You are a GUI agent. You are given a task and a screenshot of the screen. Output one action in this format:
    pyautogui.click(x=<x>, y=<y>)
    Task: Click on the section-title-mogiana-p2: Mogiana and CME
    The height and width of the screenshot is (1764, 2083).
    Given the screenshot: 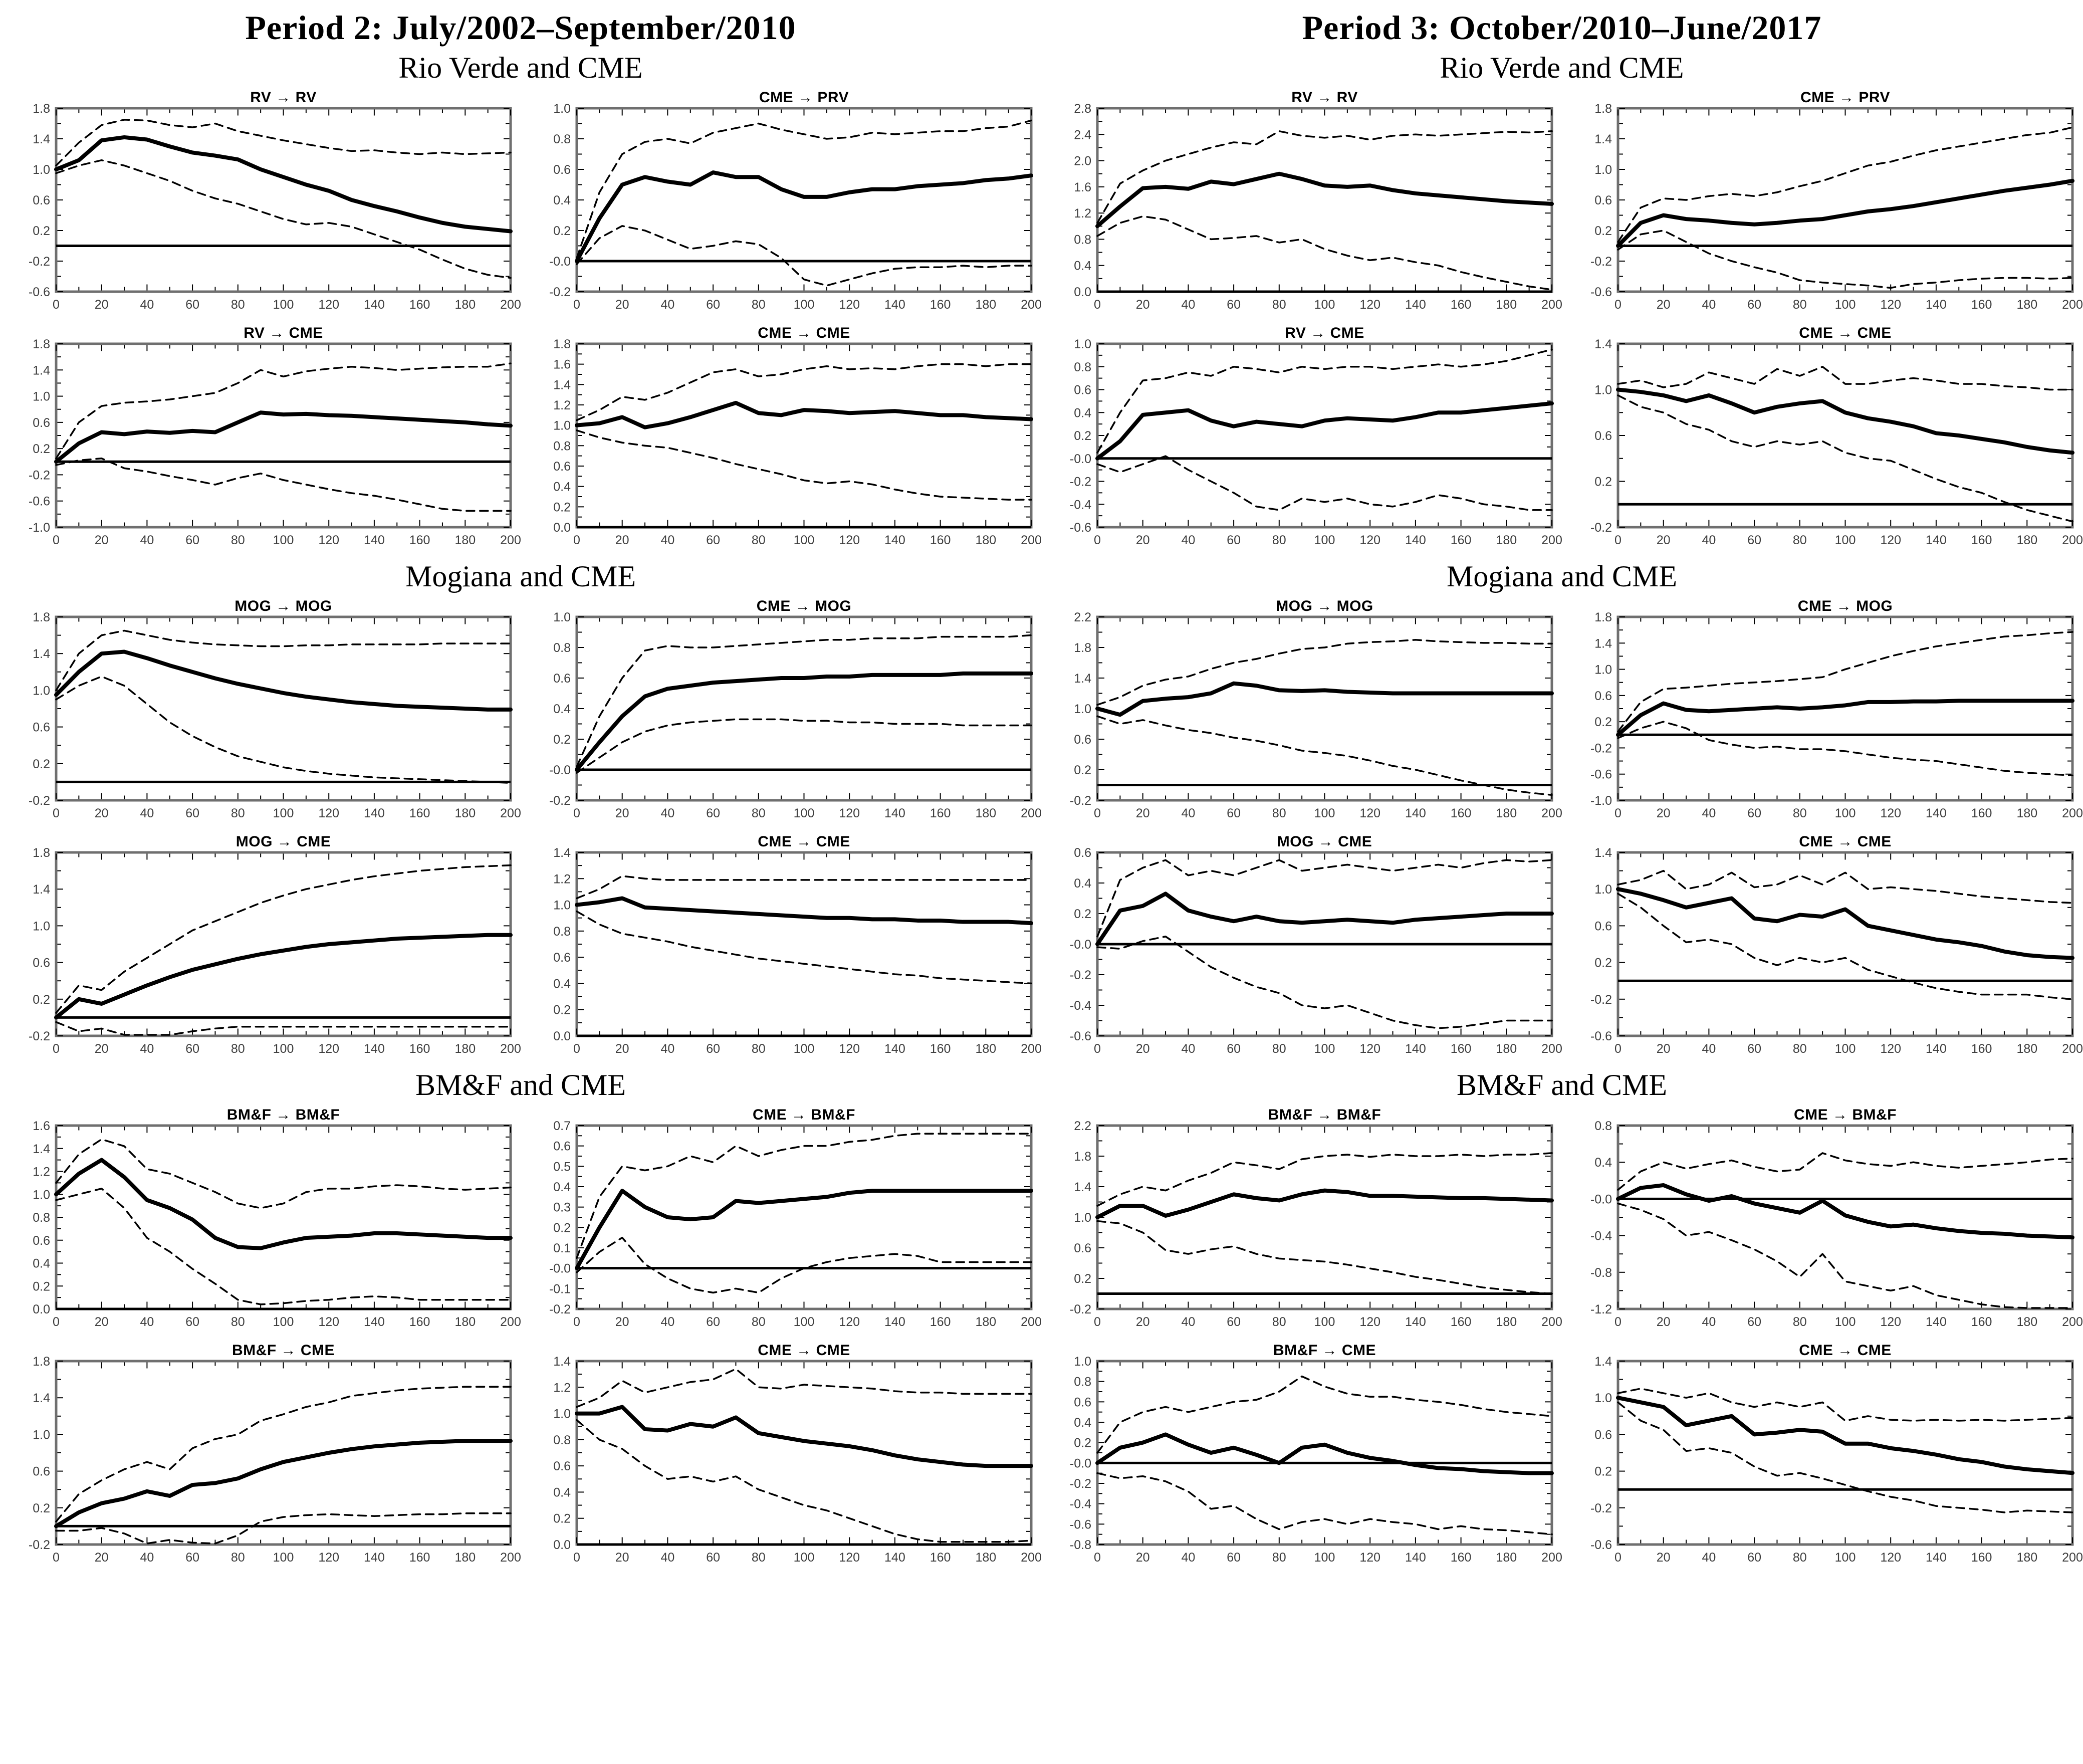 What is the action you would take?
    pyautogui.click(x=520, y=576)
    